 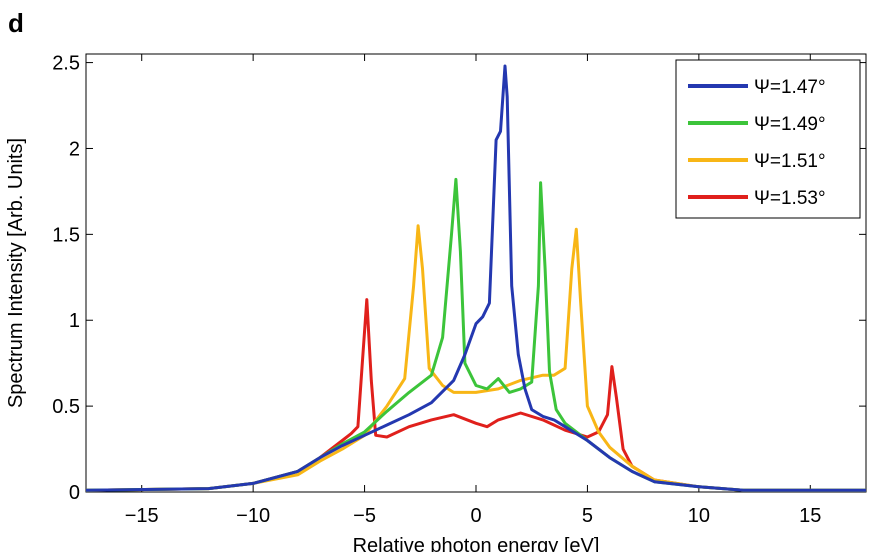 I want to click on legend-entry: Ψ=1.53°, so click(x=790, y=198).